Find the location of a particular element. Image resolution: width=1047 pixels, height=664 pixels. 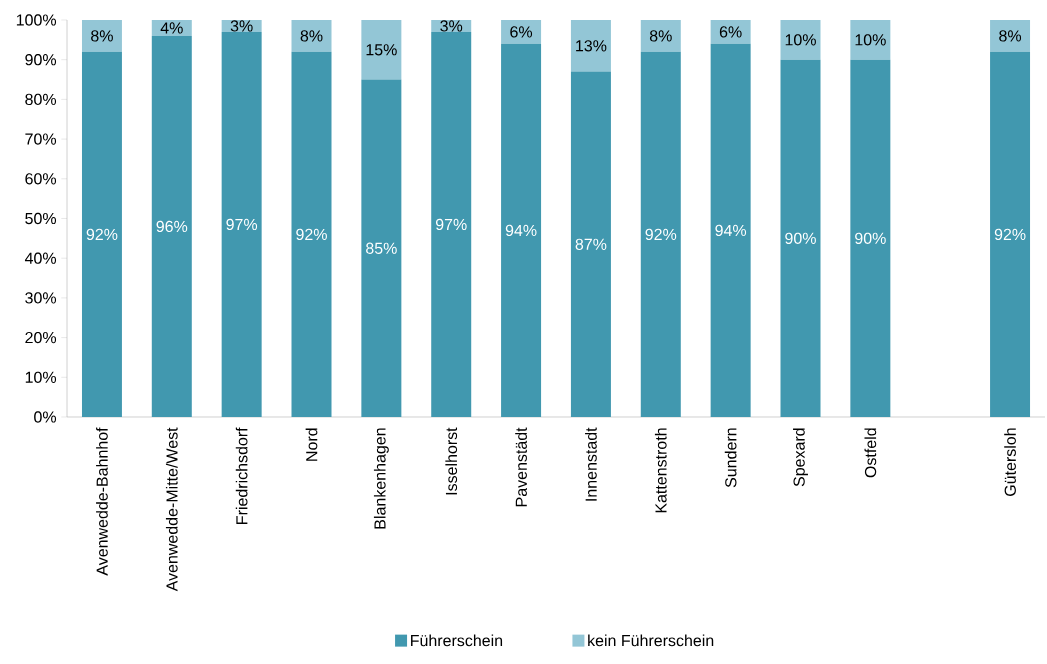

y-tick-label: 90% is located at coordinates (41, 60).